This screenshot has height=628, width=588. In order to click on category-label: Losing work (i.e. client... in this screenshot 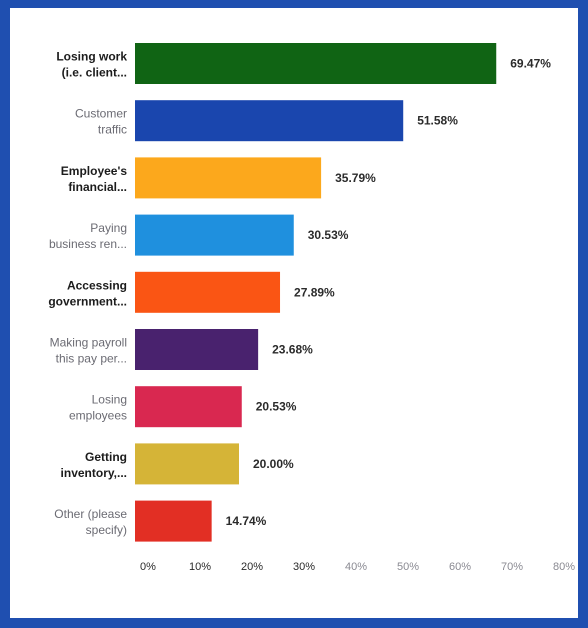, I will do `click(91, 65)`.